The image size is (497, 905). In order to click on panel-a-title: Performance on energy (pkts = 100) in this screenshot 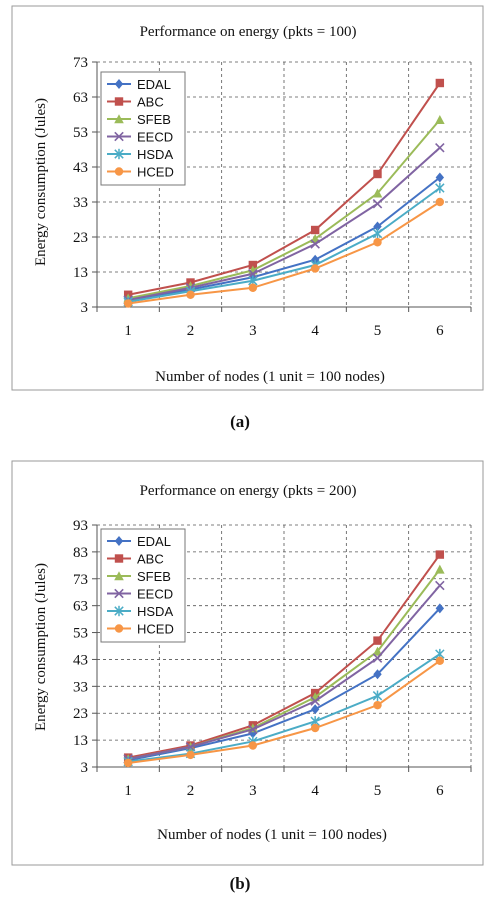, I will do `click(248, 32)`.